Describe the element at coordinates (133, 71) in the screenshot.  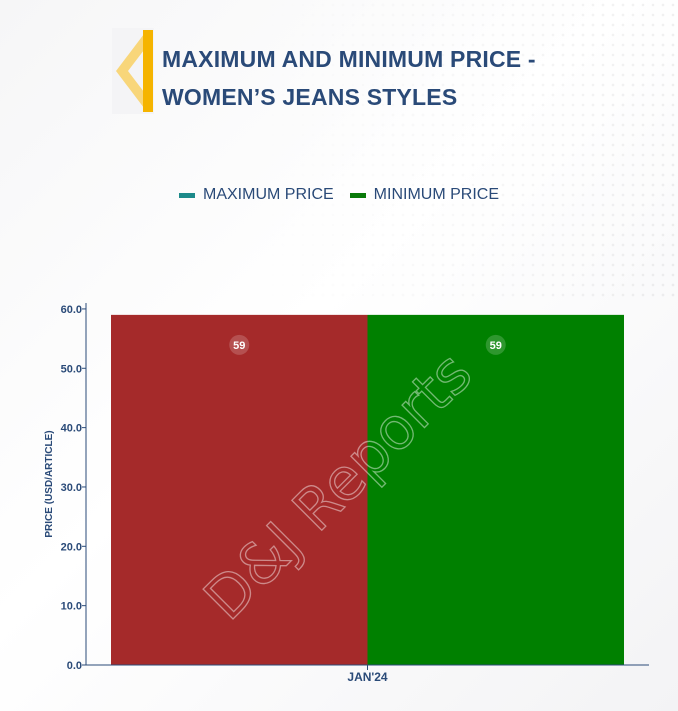
I see `brand-logo-icon` at that location.